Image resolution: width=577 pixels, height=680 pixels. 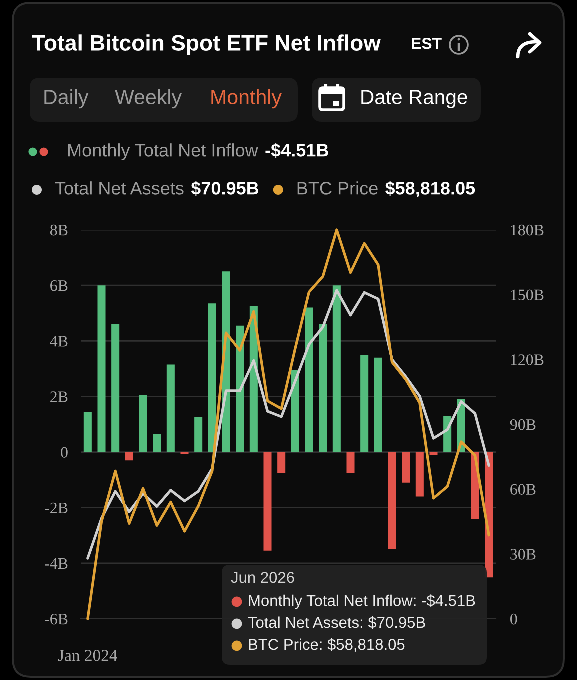 What do you see at coordinates (338, 188) in the screenshot?
I see `legend-label: BTC Price` at bounding box center [338, 188].